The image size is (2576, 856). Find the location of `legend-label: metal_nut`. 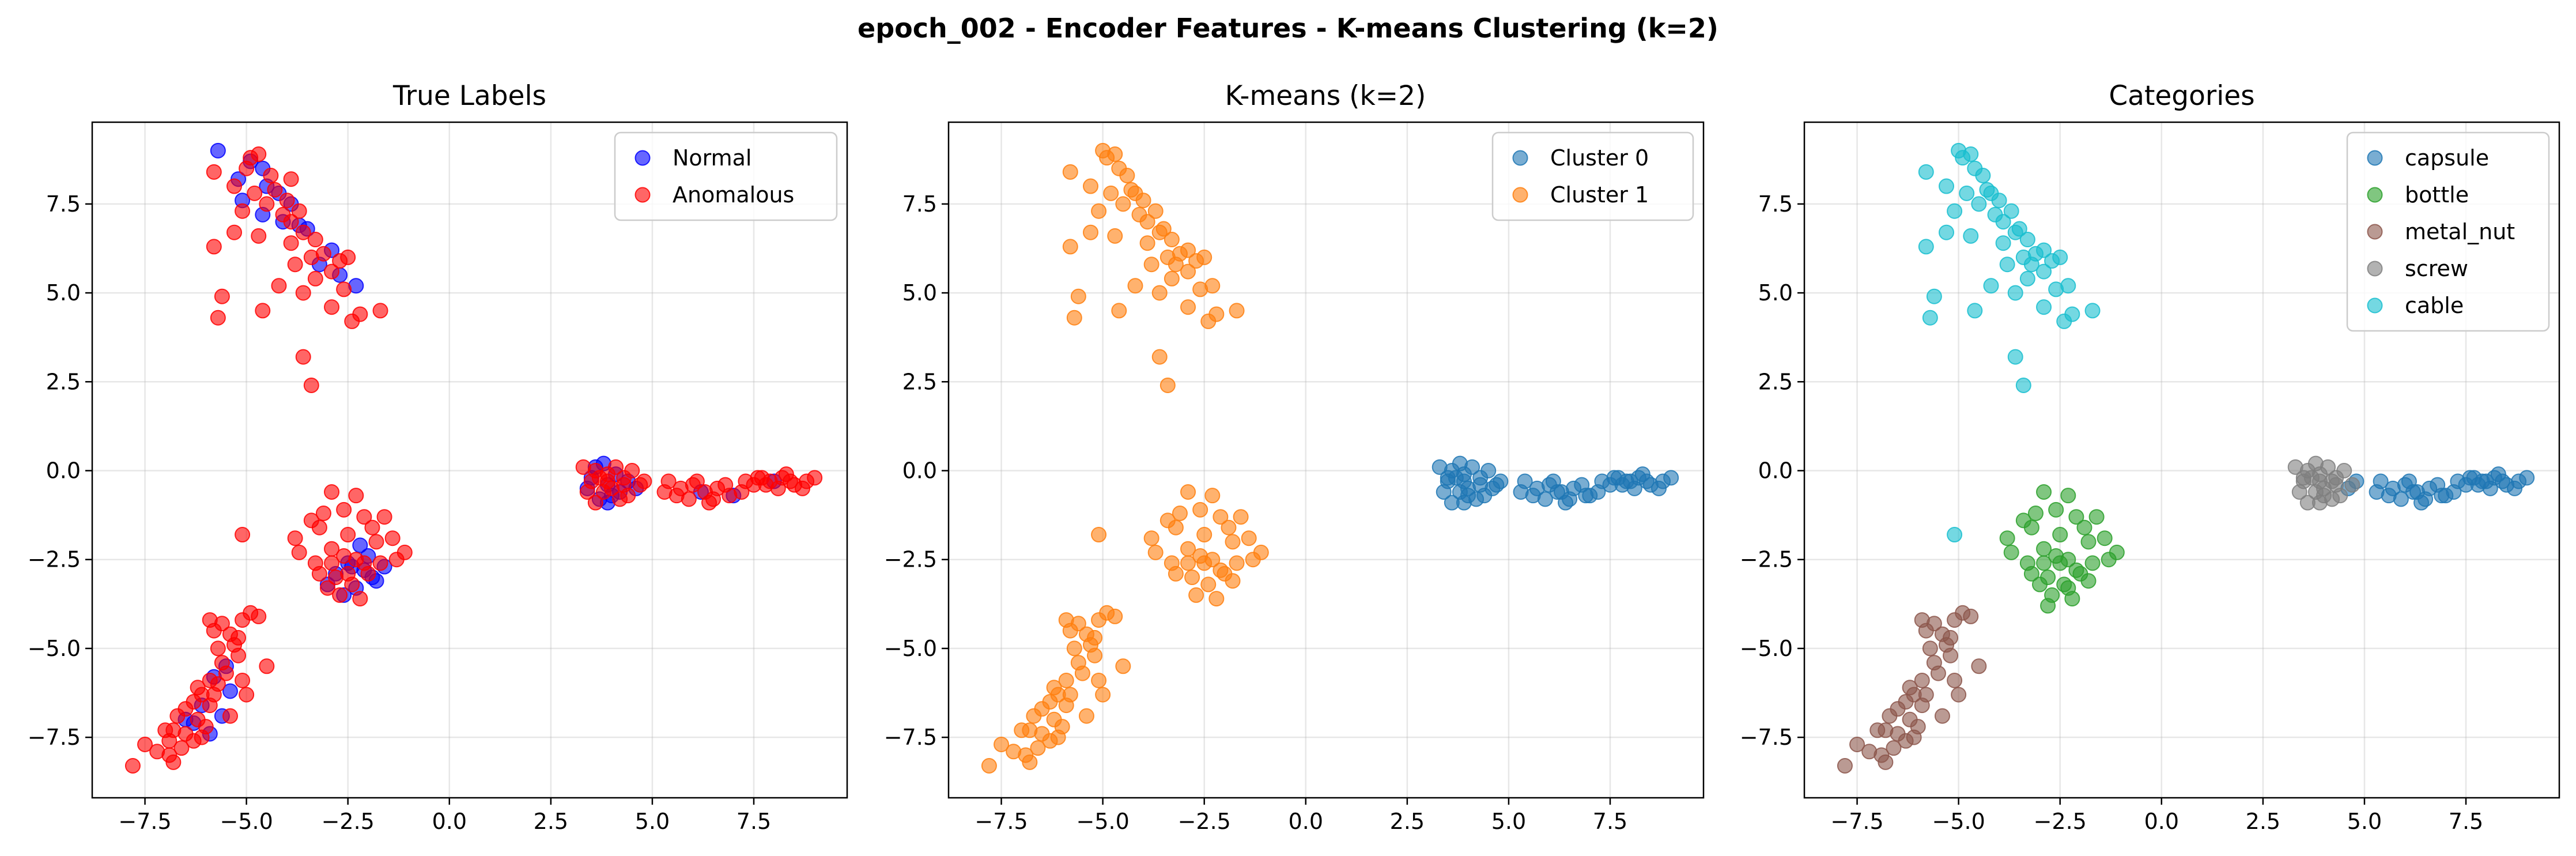

legend-label: metal_nut is located at coordinates (2460, 231).